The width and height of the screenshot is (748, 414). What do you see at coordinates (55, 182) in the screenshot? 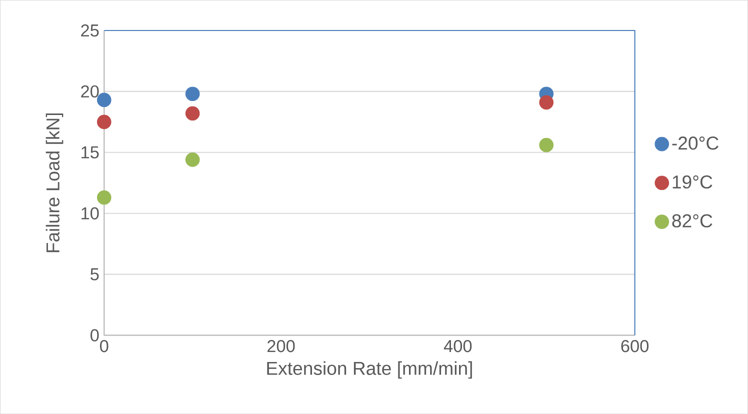
I see `y-axis-title: Failure Load [kN]` at bounding box center [55, 182].